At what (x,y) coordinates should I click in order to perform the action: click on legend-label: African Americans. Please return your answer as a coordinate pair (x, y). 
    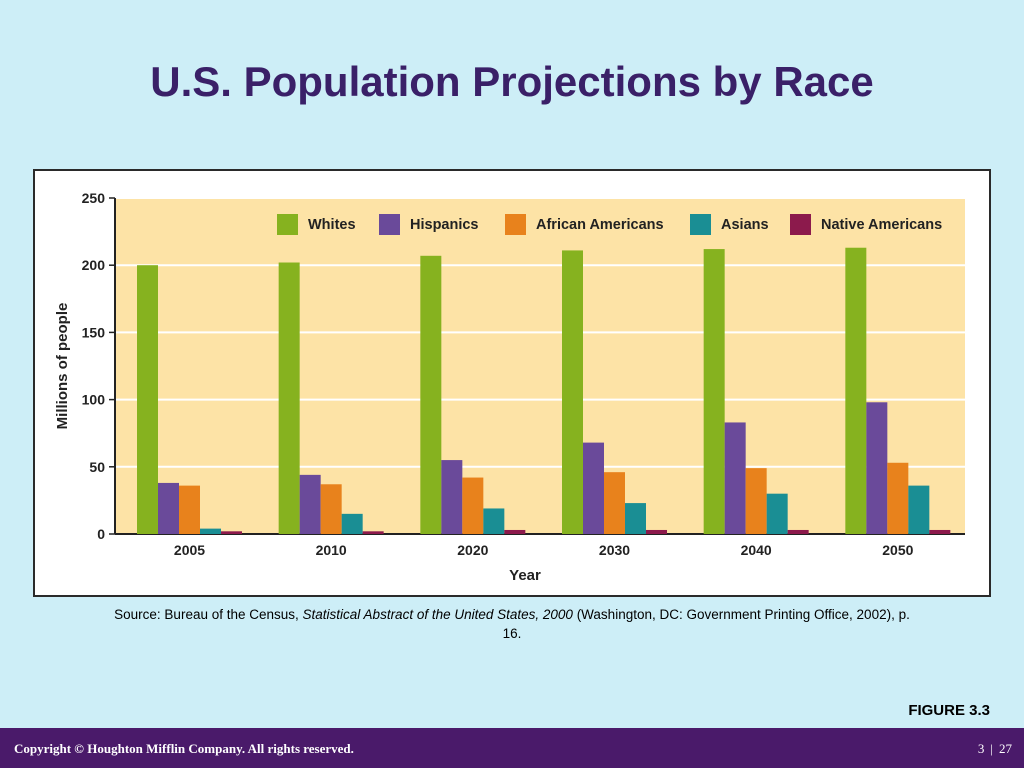
    Looking at the image, I should click on (600, 225).